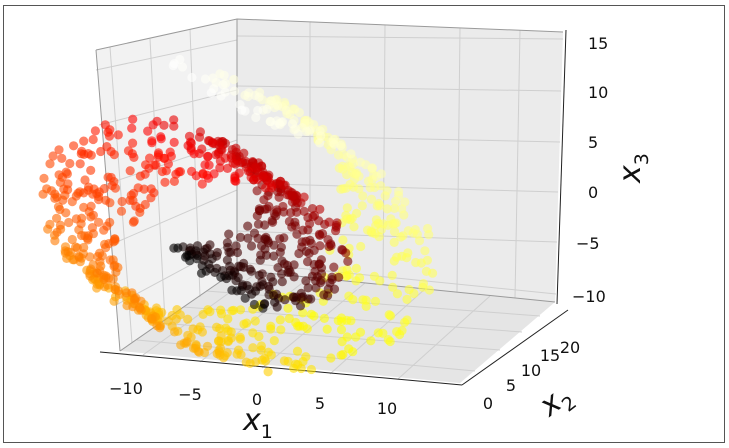 The image size is (729, 448). I want to click on y-tick-label: 0, so click(488, 403).